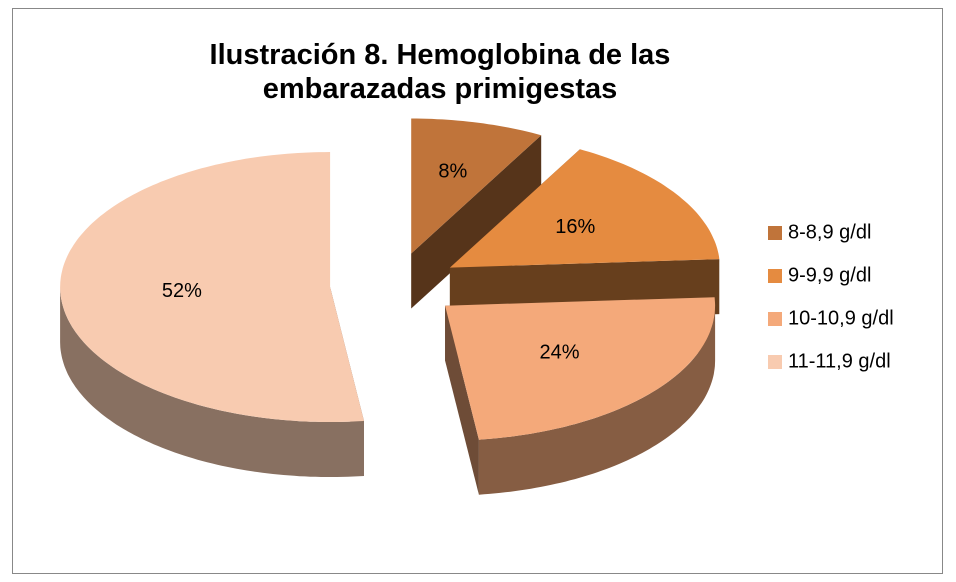 The height and width of the screenshot is (582, 956). Describe the element at coordinates (839, 361) in the screenshot. I see `legend-label: 11-11,9 g/dl` at that location.